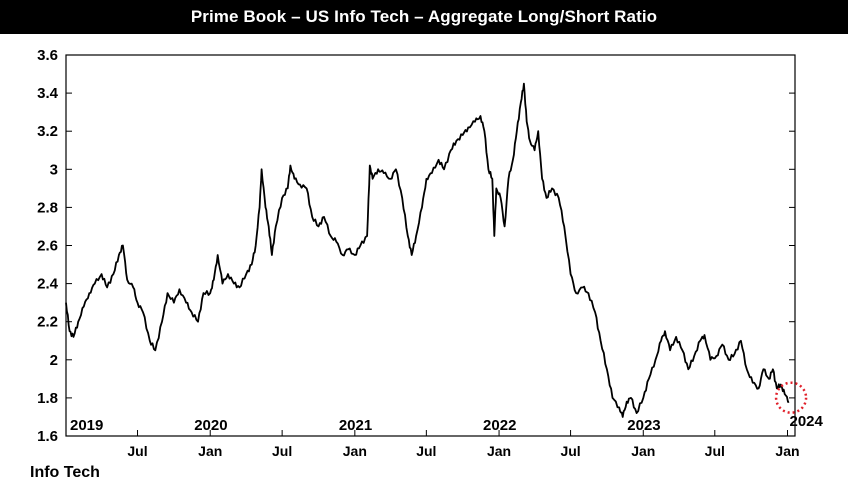 The width and height of the screenshot is (848, 490). I want to click on y-tick-label: 3.6, so click(47, 55).